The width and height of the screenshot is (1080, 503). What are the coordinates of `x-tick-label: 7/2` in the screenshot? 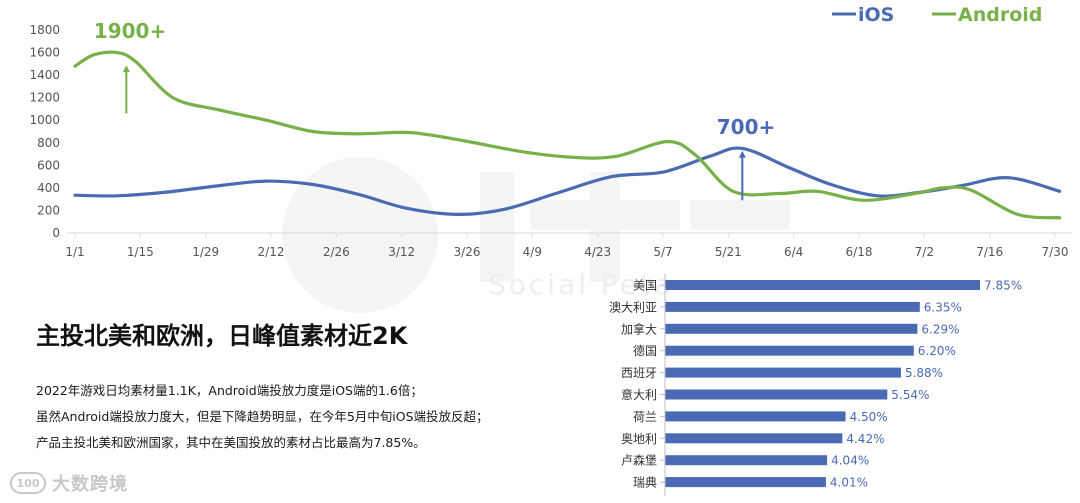 It's located at (924, 252).